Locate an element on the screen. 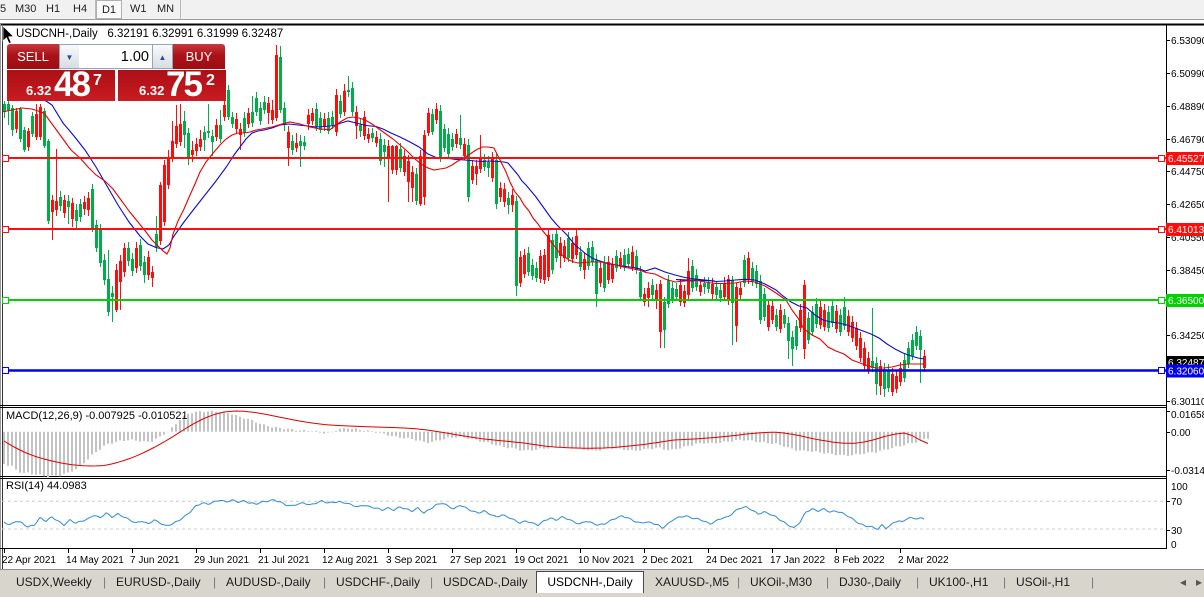  svg-text: 3 Sep 2021 is located at coordinates (412, 560).